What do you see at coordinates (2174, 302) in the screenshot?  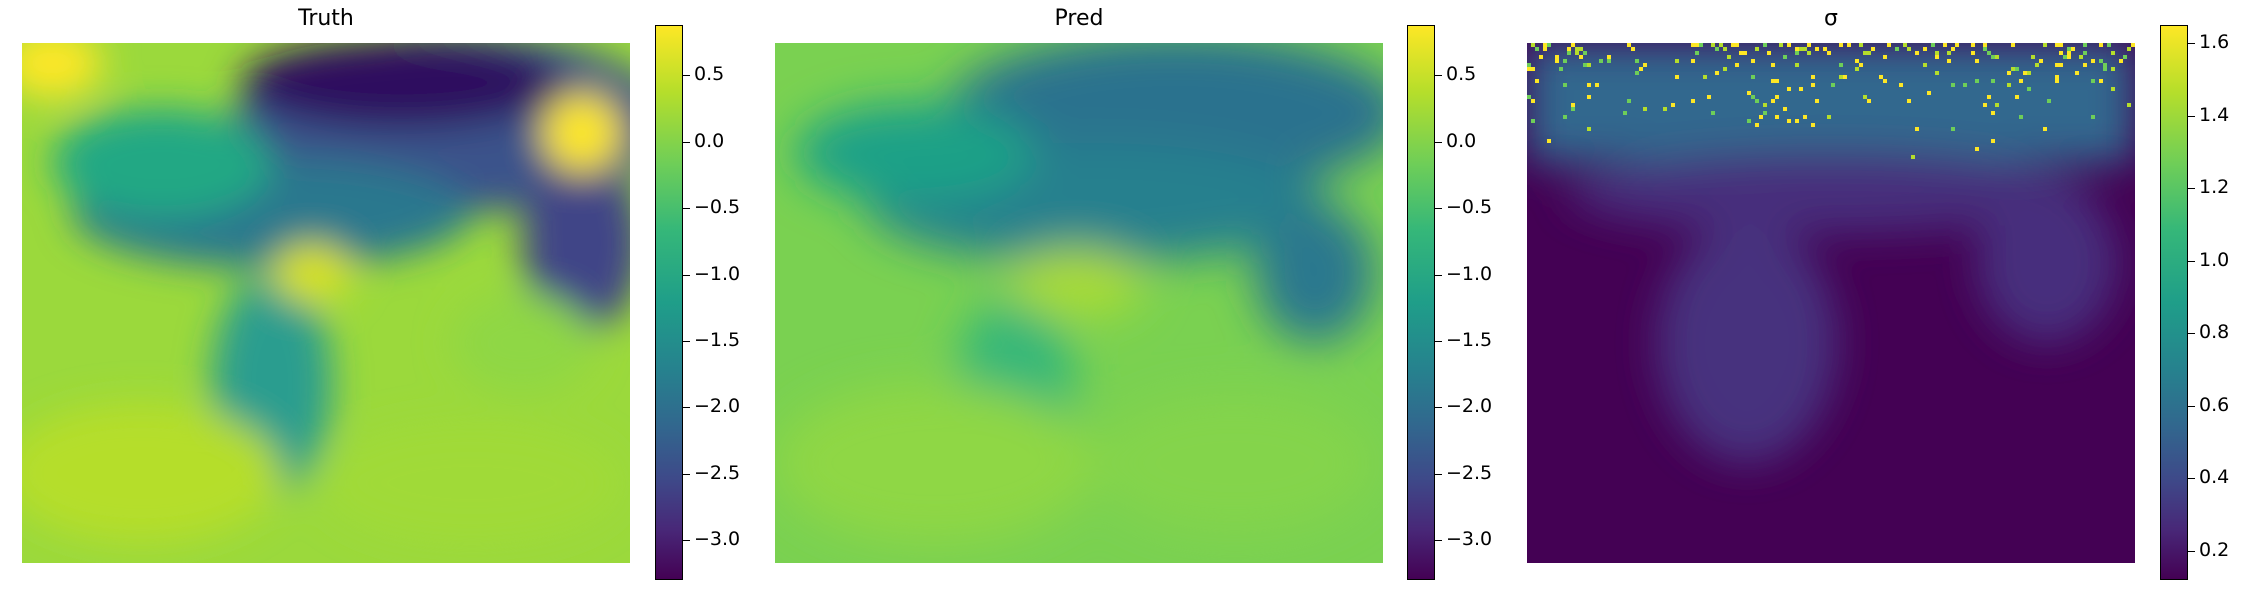 I see `sigma-colorbar` at bounding box center [2174, 302].